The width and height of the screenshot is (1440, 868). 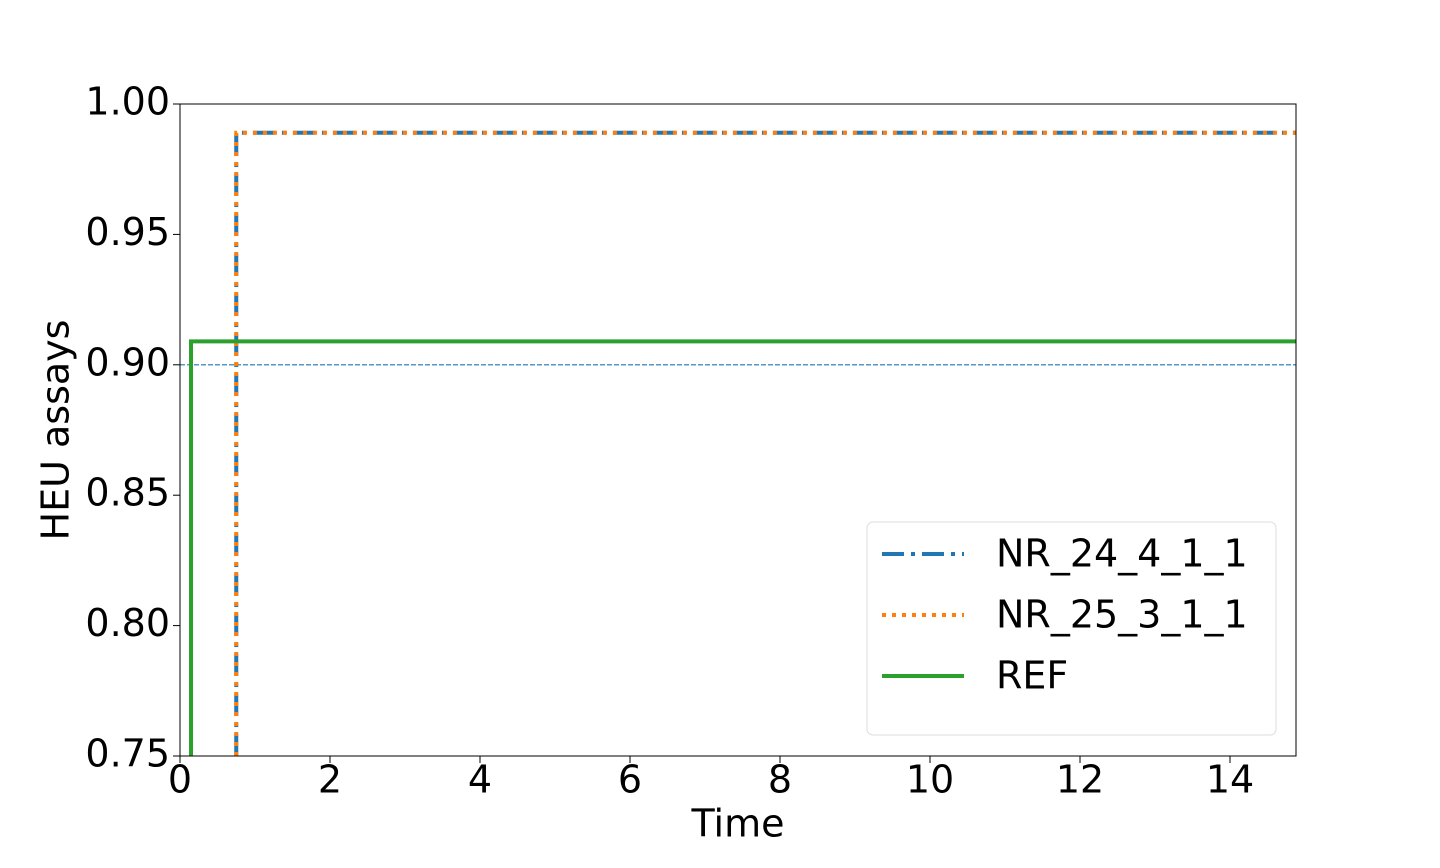 I want to click on legend-label: NR_25_3_1_1, so click(x=1122, y=615).